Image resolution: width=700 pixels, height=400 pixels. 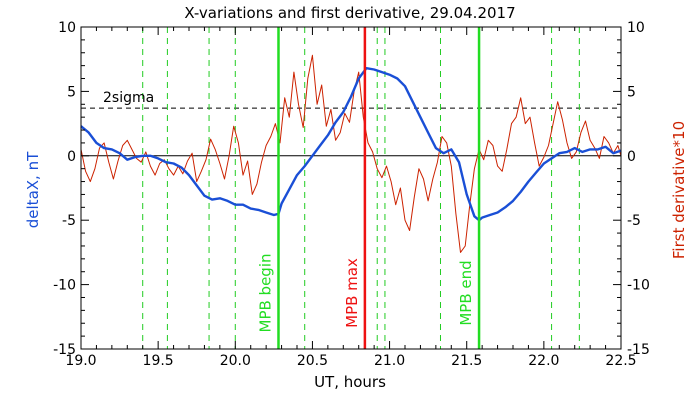 What do you see at coordinates (389, 361) in the screenshot?
I see `x-tick-label: 21.0` at bounding box center [389, 361].